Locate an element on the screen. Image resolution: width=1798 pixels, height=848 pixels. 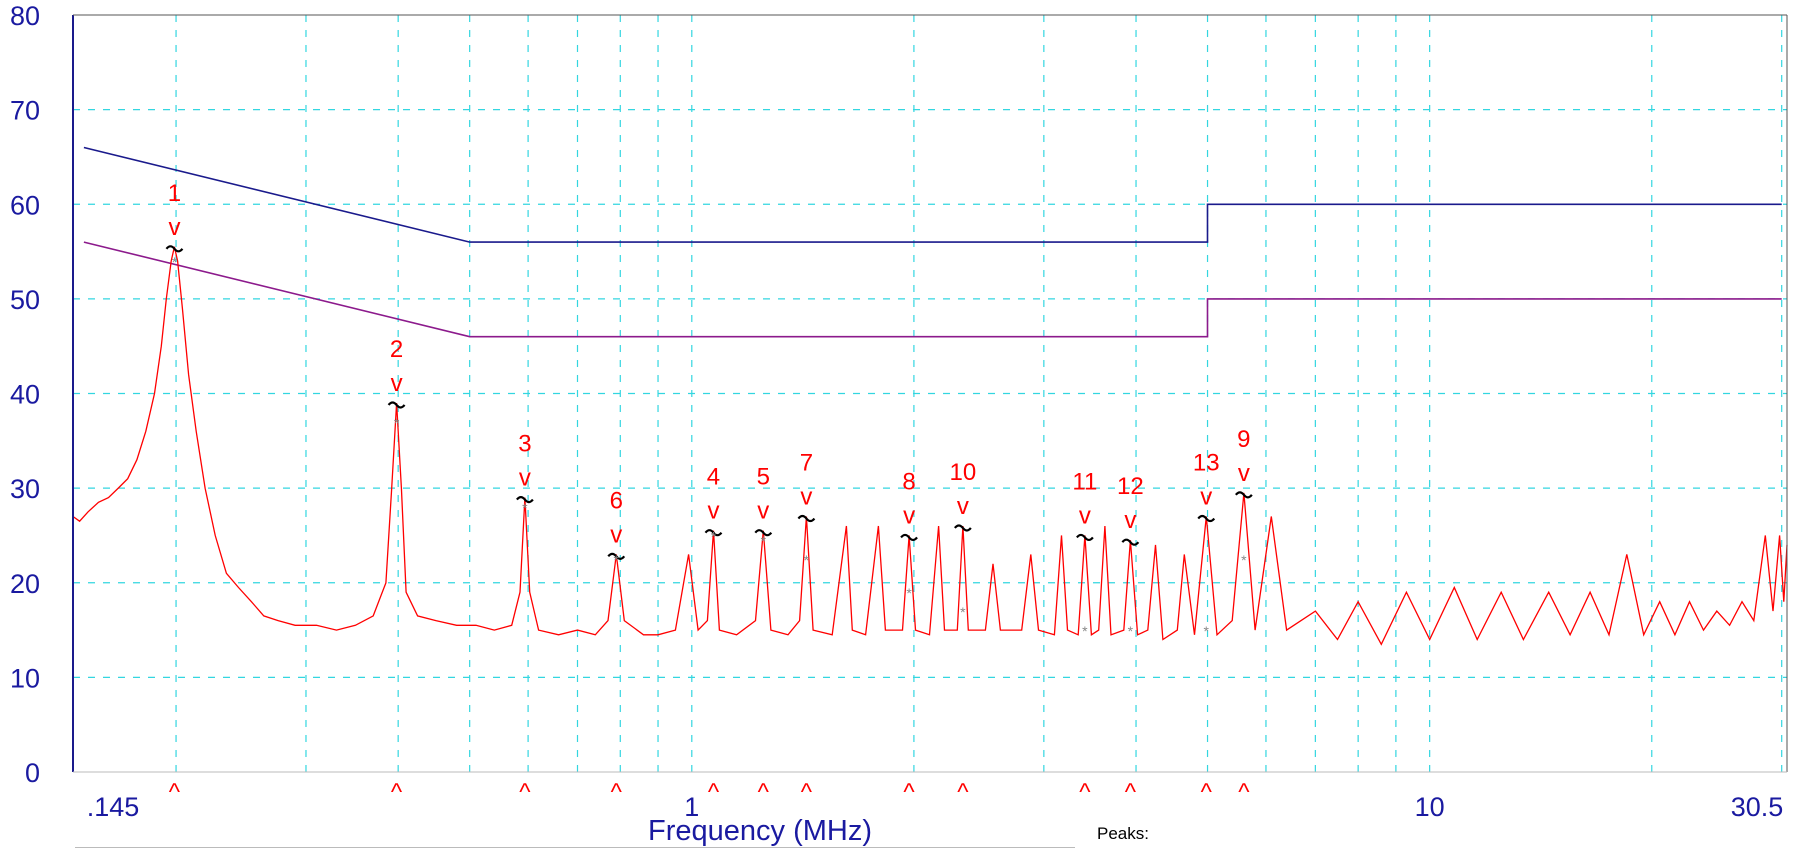
peak-label: 5 is located at coordinates (763, 477).